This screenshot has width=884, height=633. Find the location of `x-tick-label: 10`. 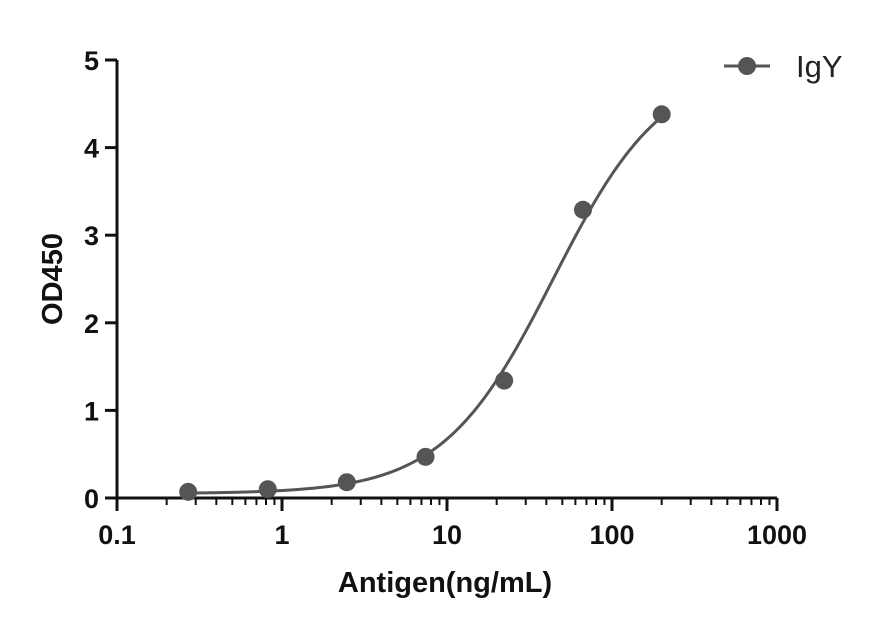

x-tick-label: 10 is located at coordinates (447, 535).